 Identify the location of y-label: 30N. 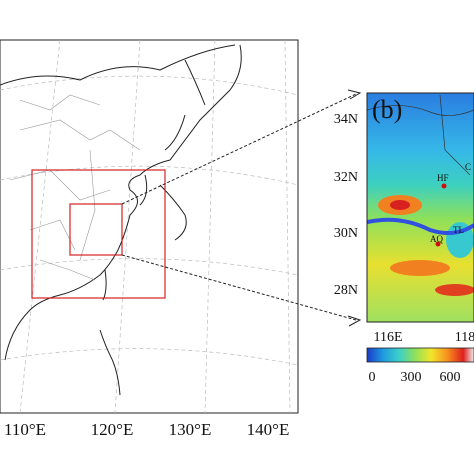
(346, 233).